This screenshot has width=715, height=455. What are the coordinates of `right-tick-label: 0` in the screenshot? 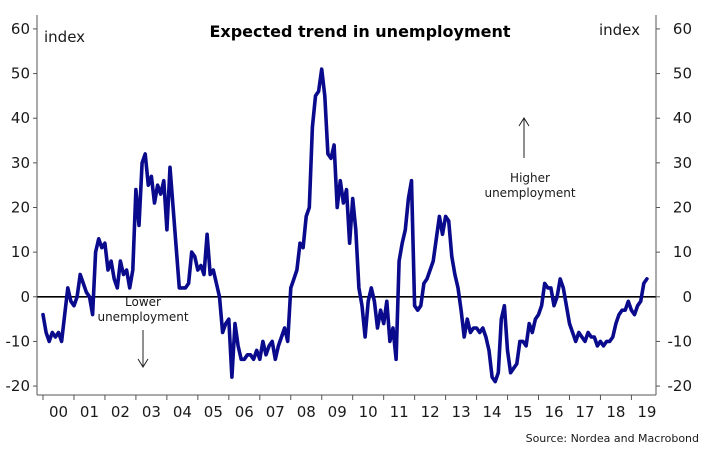 It's located at (687, 297).